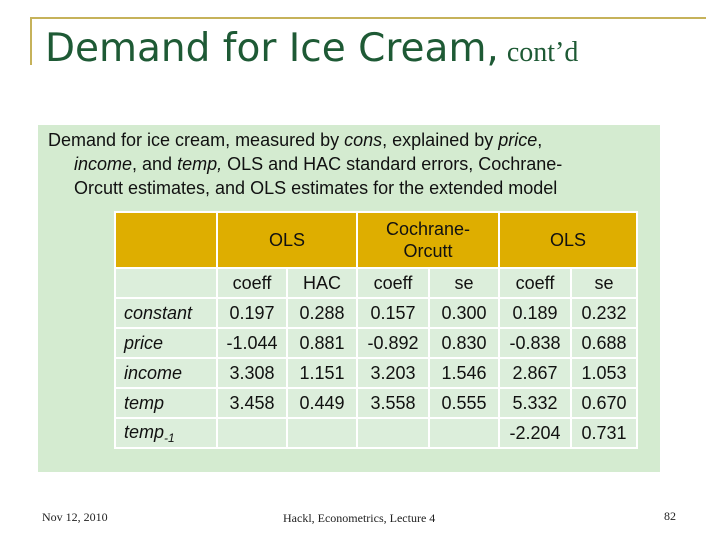  What do you see at coordinates (252, 343) in the screenshot?
I see `table-cell: -1.044` at bounding box center [252, 343].